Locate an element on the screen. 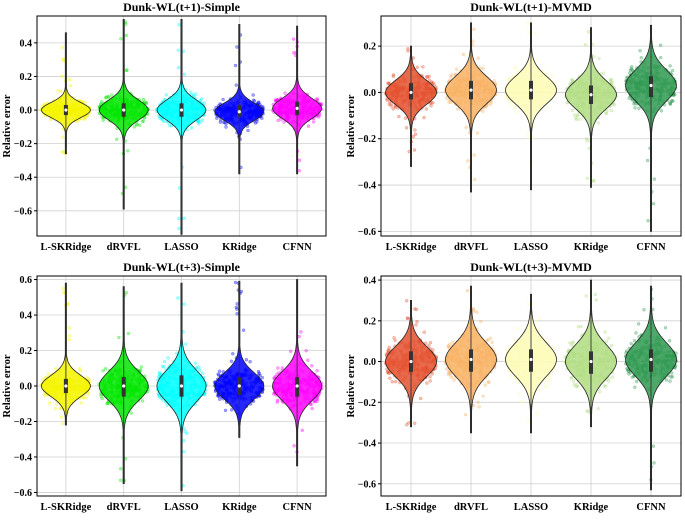 The width and height of the screenshot is (685, 520). violin-l-skridge is located at coordinates (411, 363).